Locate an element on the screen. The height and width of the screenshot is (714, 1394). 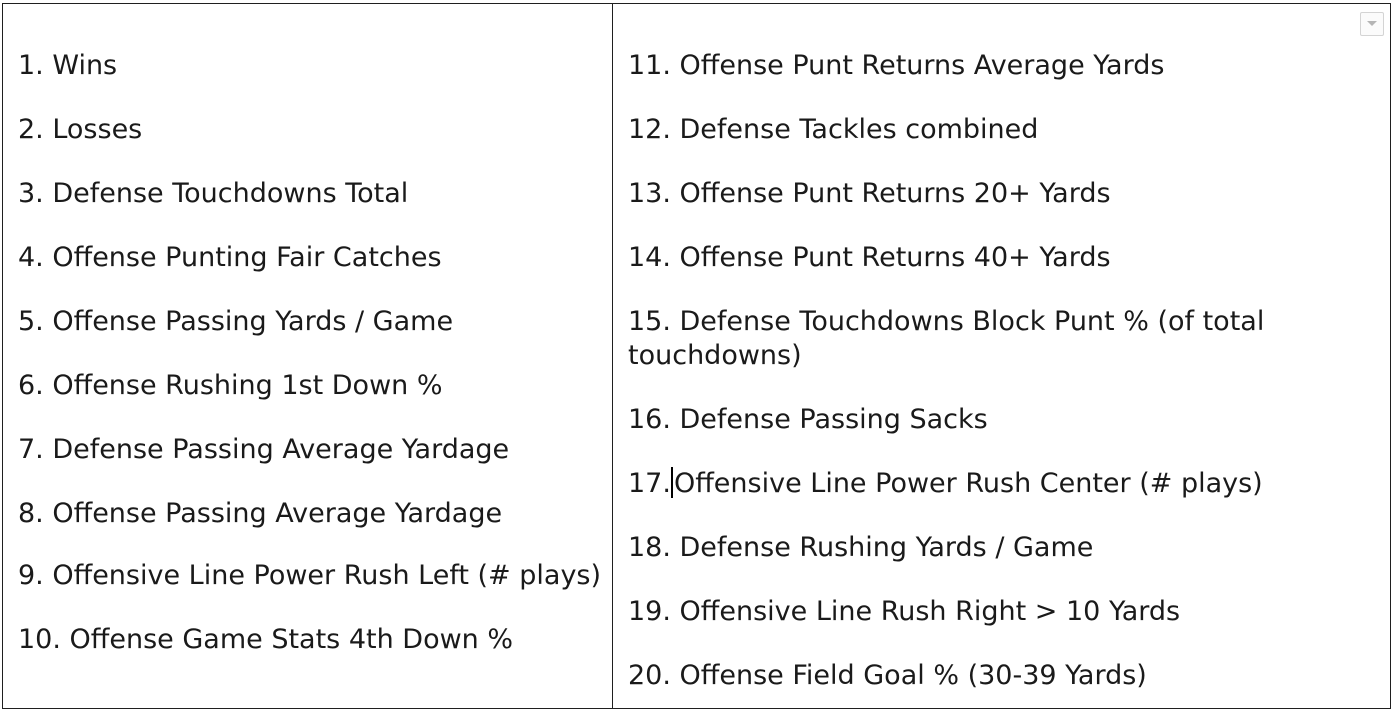
column-divider is located at coordinates (612, 356).